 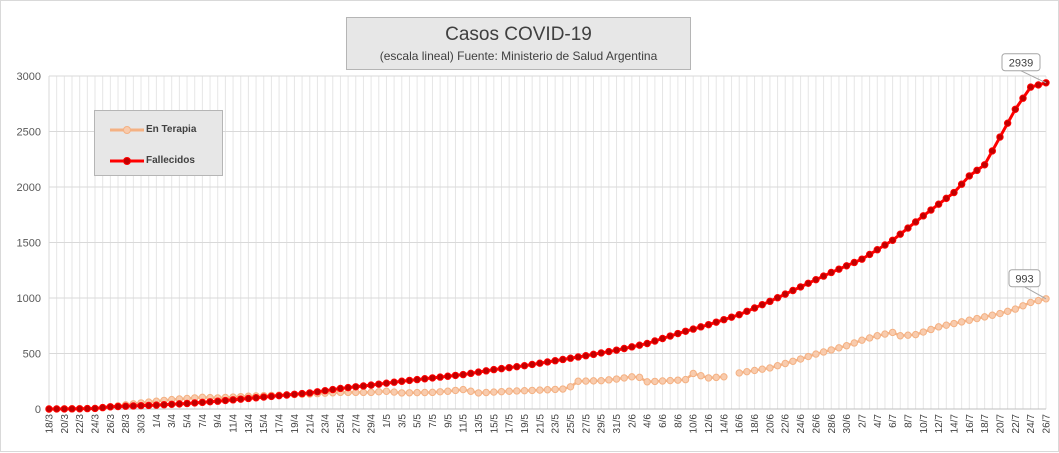 I want to click on callout-leader, so click(x=1035, y=293).